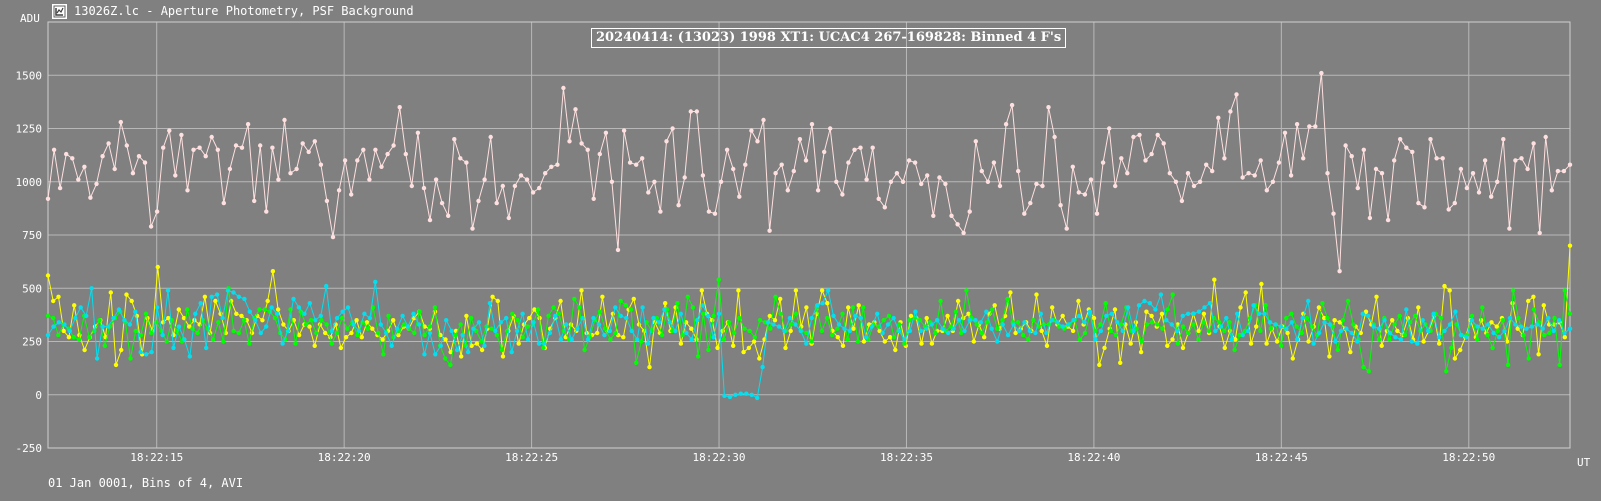  Describe the element at coordinates (1468, 457) in the screenshot. I see `x-tick-label: 18:22:50` at that location.